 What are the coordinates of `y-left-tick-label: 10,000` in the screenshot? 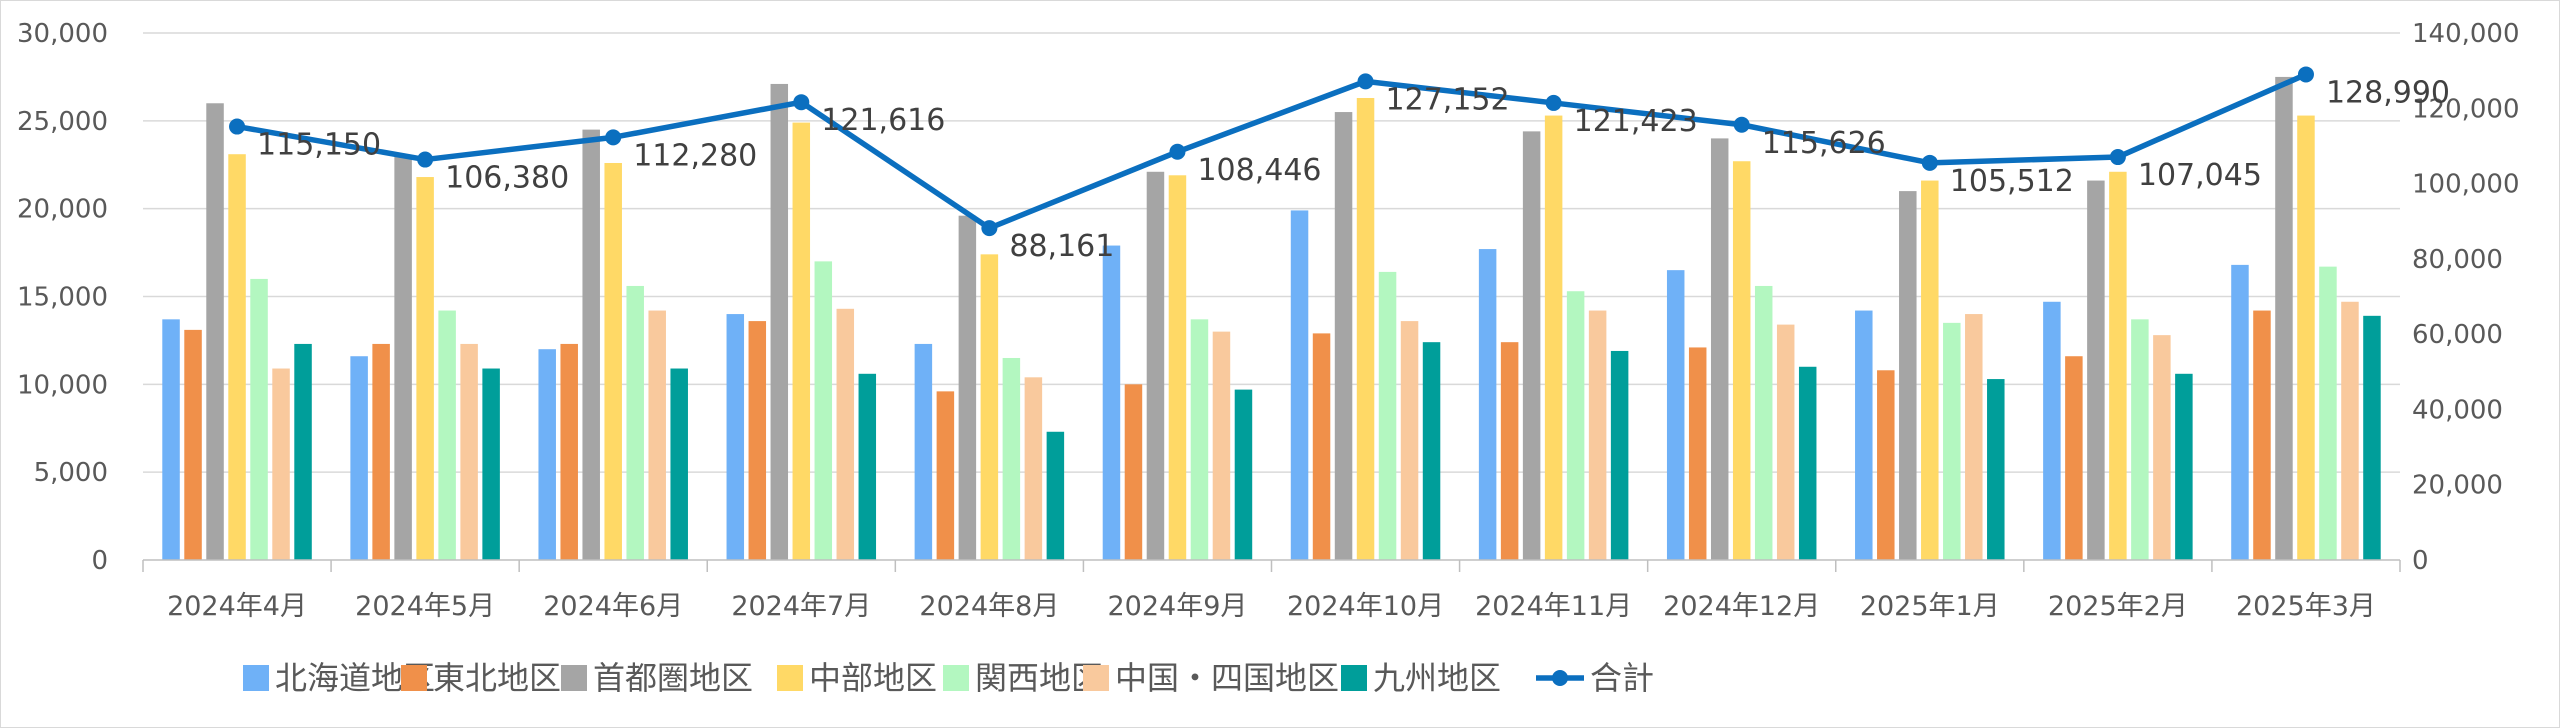 It's located at (62, 385).